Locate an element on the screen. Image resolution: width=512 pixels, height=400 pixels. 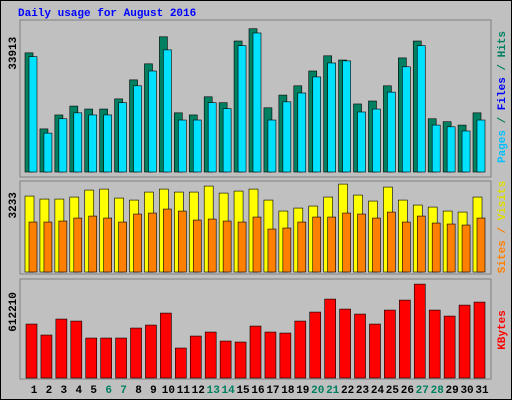
x-tick-label: 20 is located at coordinates (317, 391).